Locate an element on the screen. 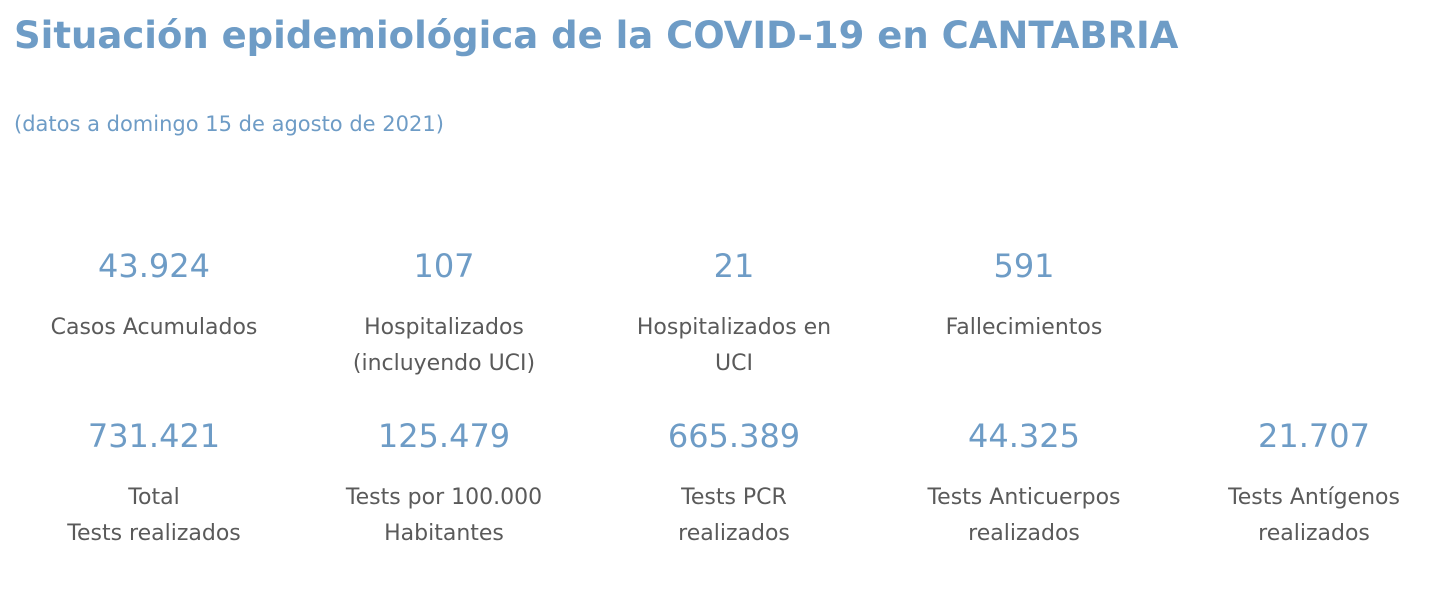 The height and width of the screenshot is (590, 1438). stat-casos-acumulados: 43.924 Casos Acumulados is located at coordinates (154, 296).